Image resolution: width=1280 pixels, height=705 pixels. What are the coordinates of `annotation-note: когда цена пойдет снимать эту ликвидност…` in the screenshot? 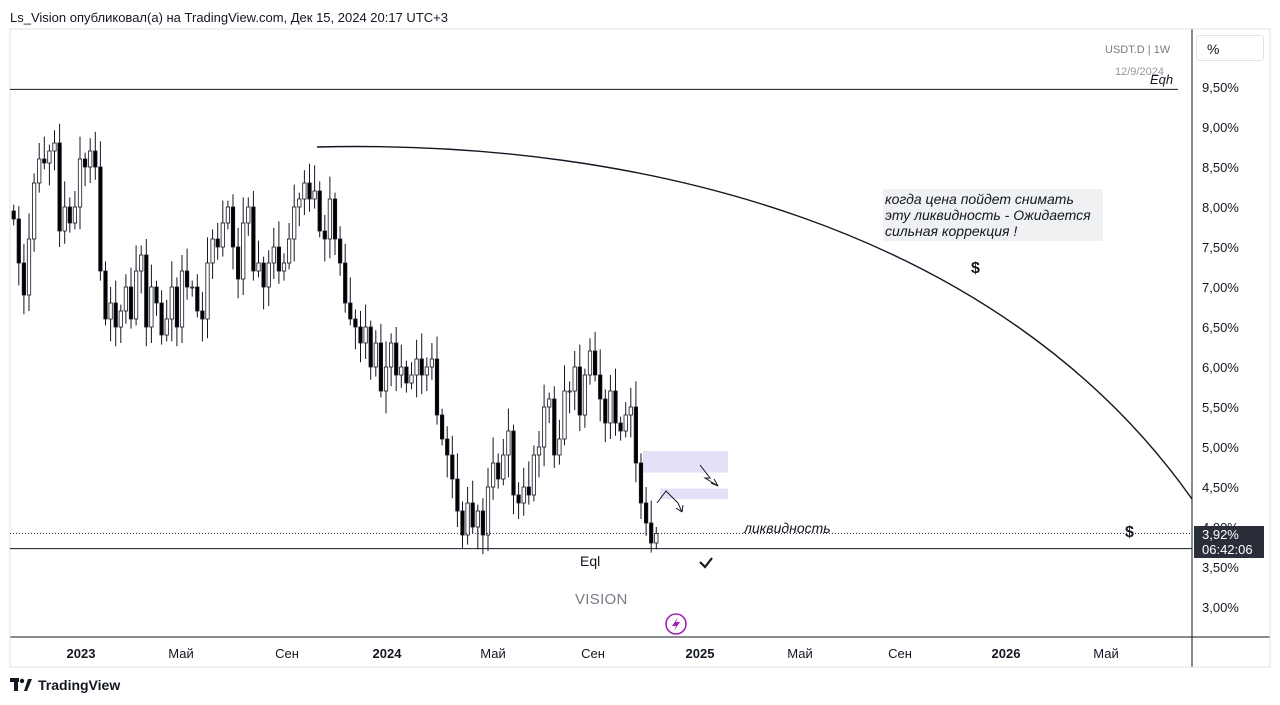 It's located at (993, 215).